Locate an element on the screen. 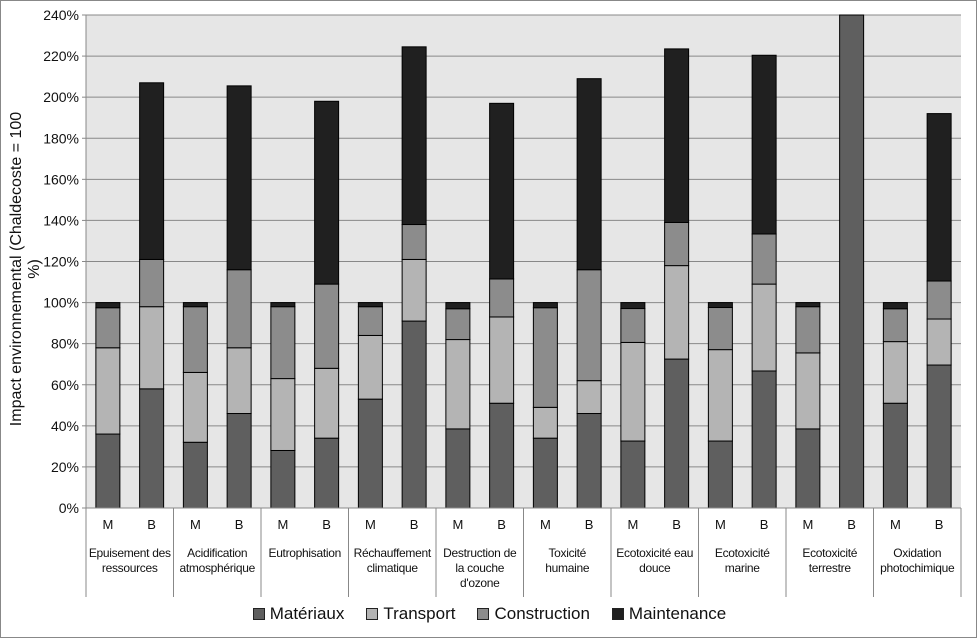 Image resolution: width=977 pixels, height=638 pixels. legend-label: Transport is located at coordinates (419, 613).